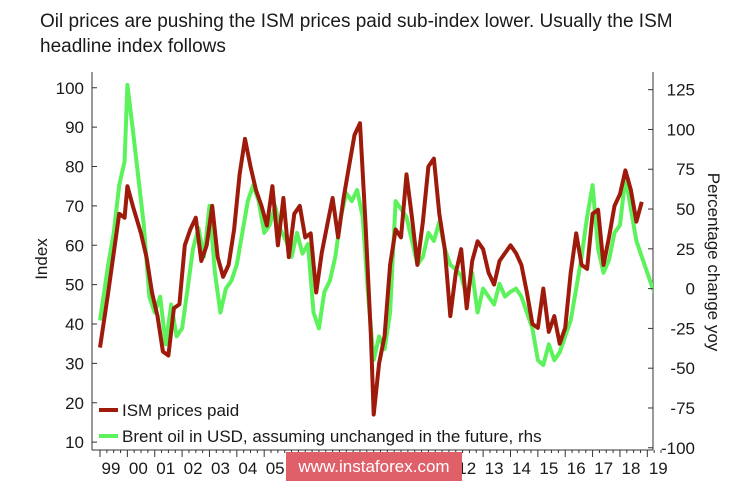 The height and width of the screenshot is (481, 748). What do you see at coordinates (690, 289) in the screenshot?
I see `right-tick-label: 0` at bounding box center [690, 289].